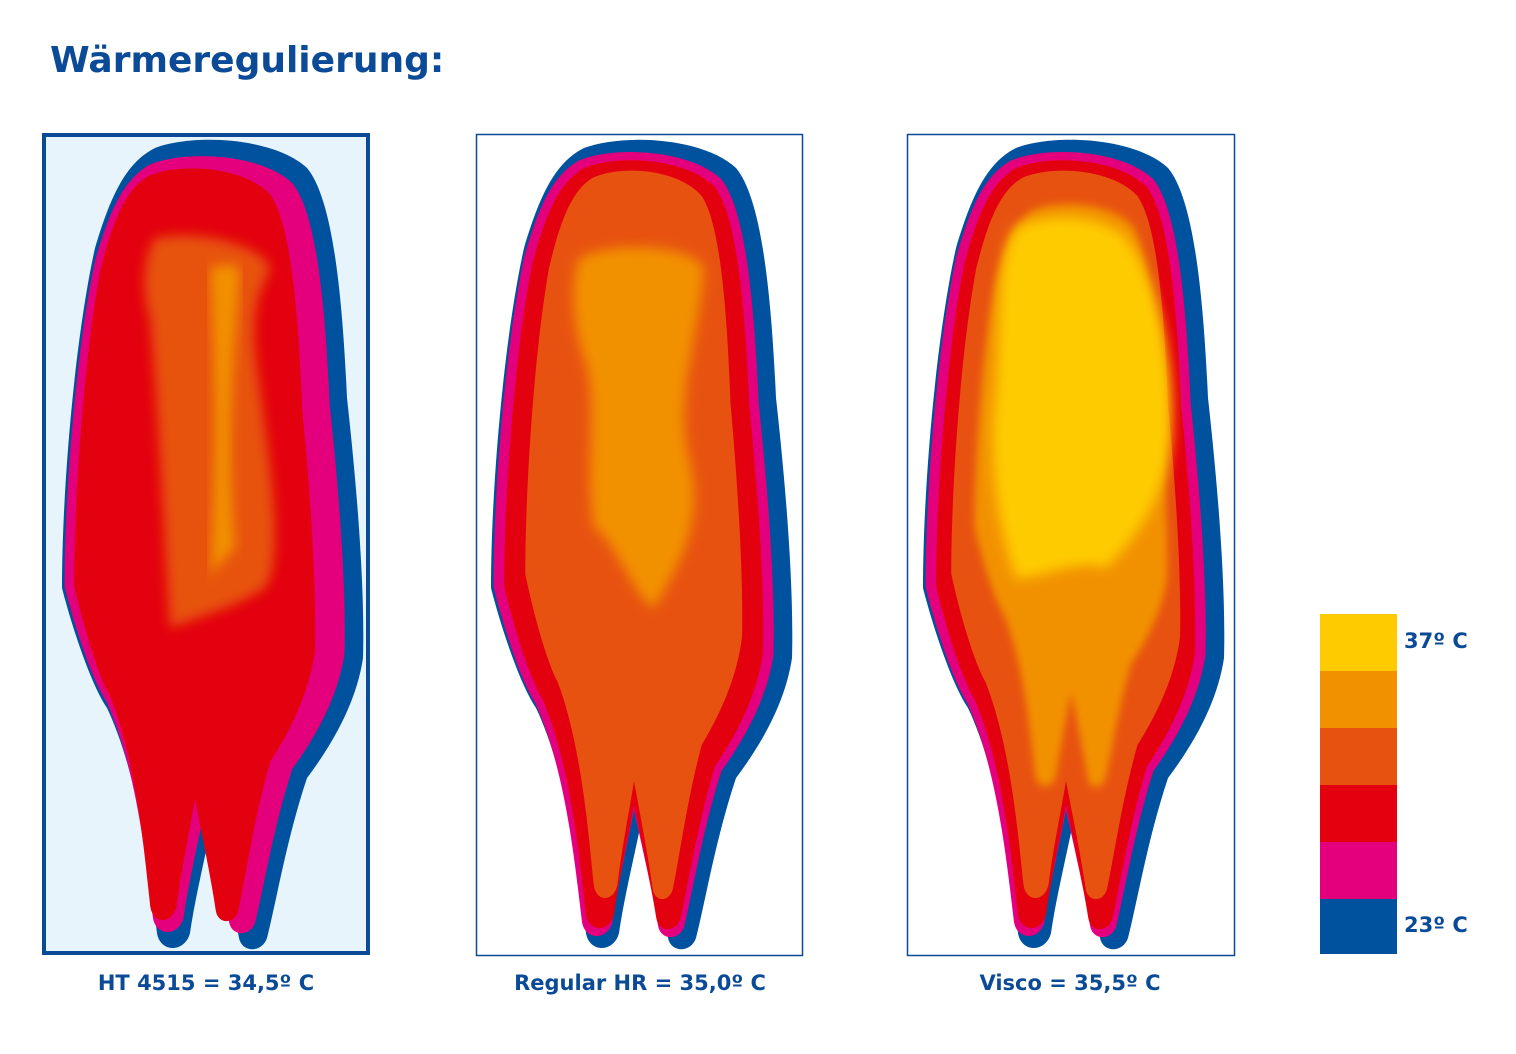  Describe the element at coordinates (1436, 641) in the screenshot. I see `legend-label: 37º C` at that location.